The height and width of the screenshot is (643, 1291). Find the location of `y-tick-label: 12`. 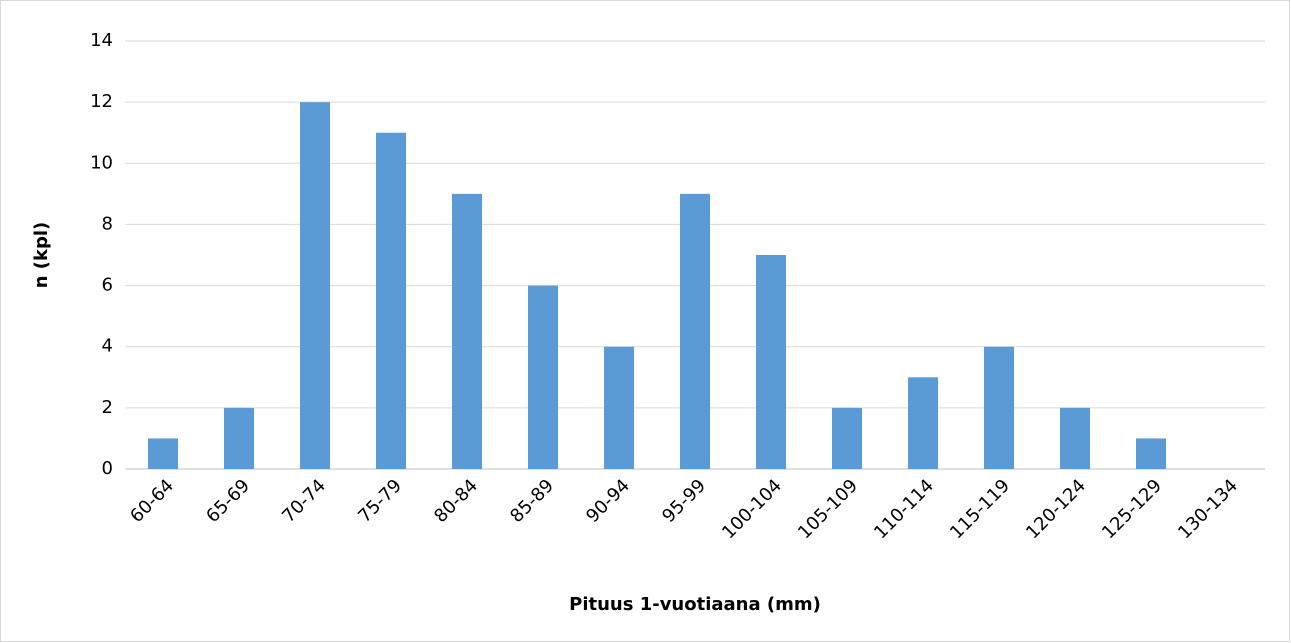

y-tick-label: 12 is located at coordinates (101, 101).